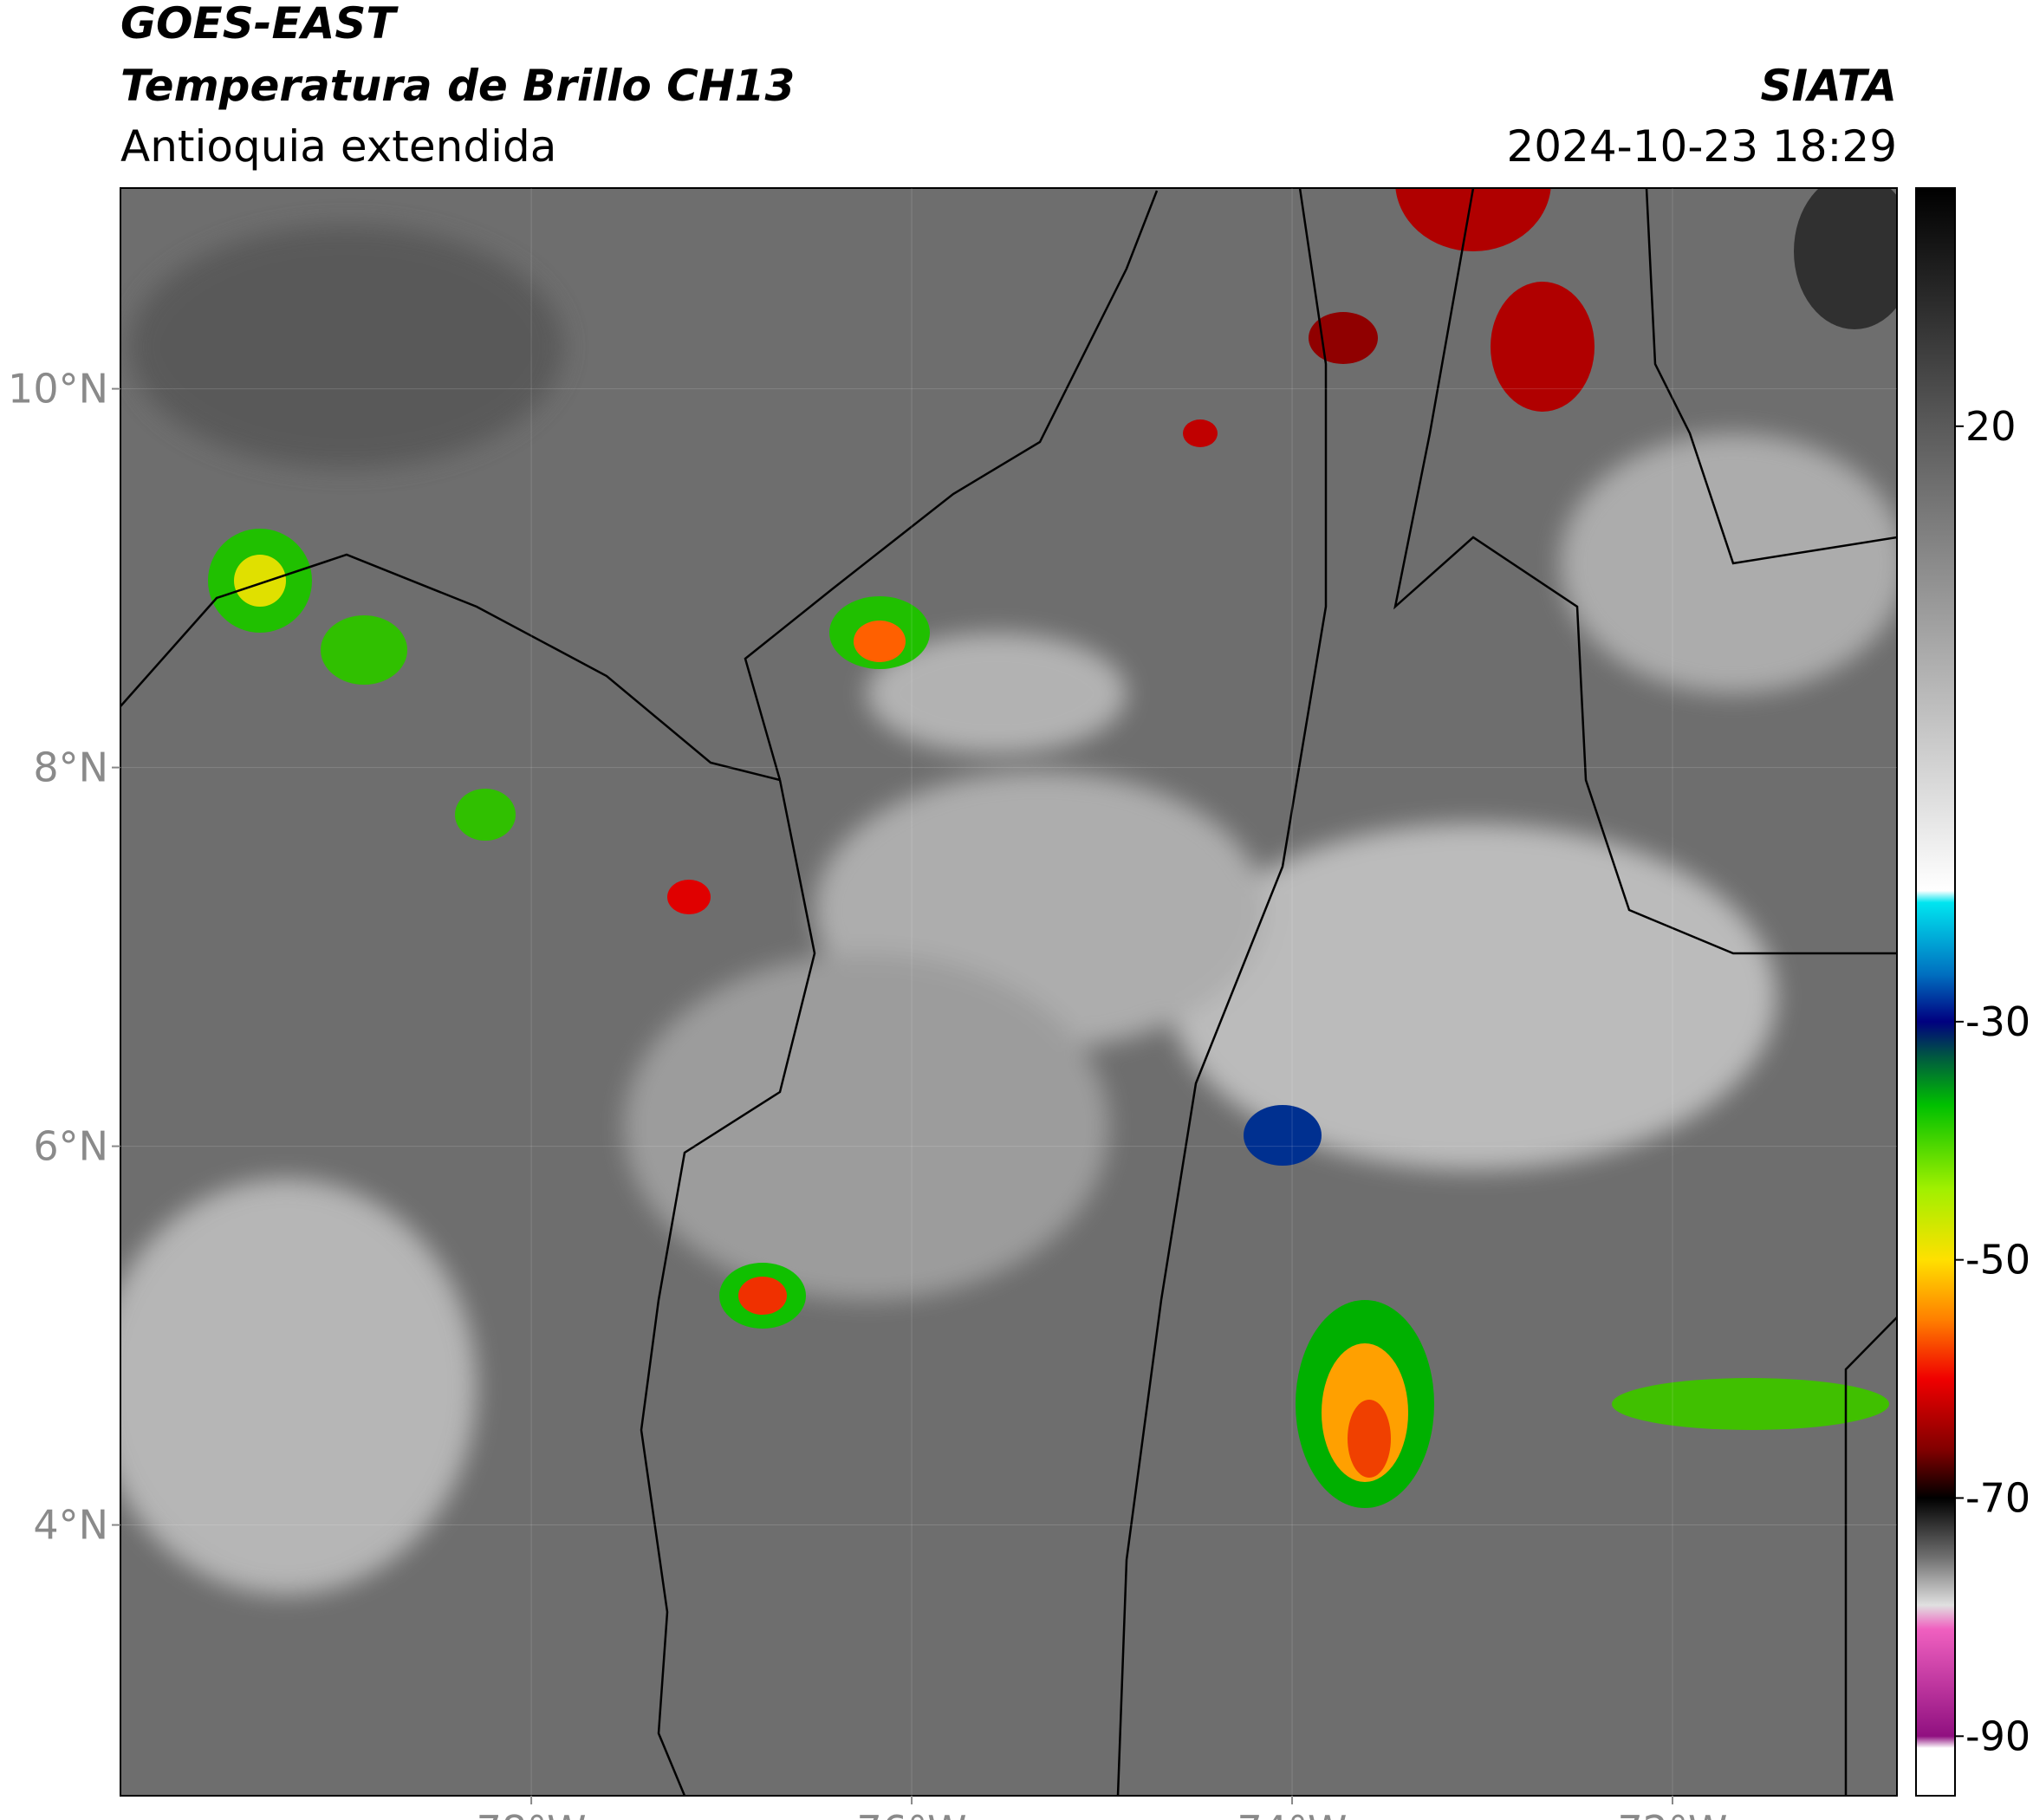 The height and width of the screenshot is (1820, 2033). Describe the element at coordinates (1991, 426) in the screenshot. I see `colorbar-tick-label: 20` at that location.